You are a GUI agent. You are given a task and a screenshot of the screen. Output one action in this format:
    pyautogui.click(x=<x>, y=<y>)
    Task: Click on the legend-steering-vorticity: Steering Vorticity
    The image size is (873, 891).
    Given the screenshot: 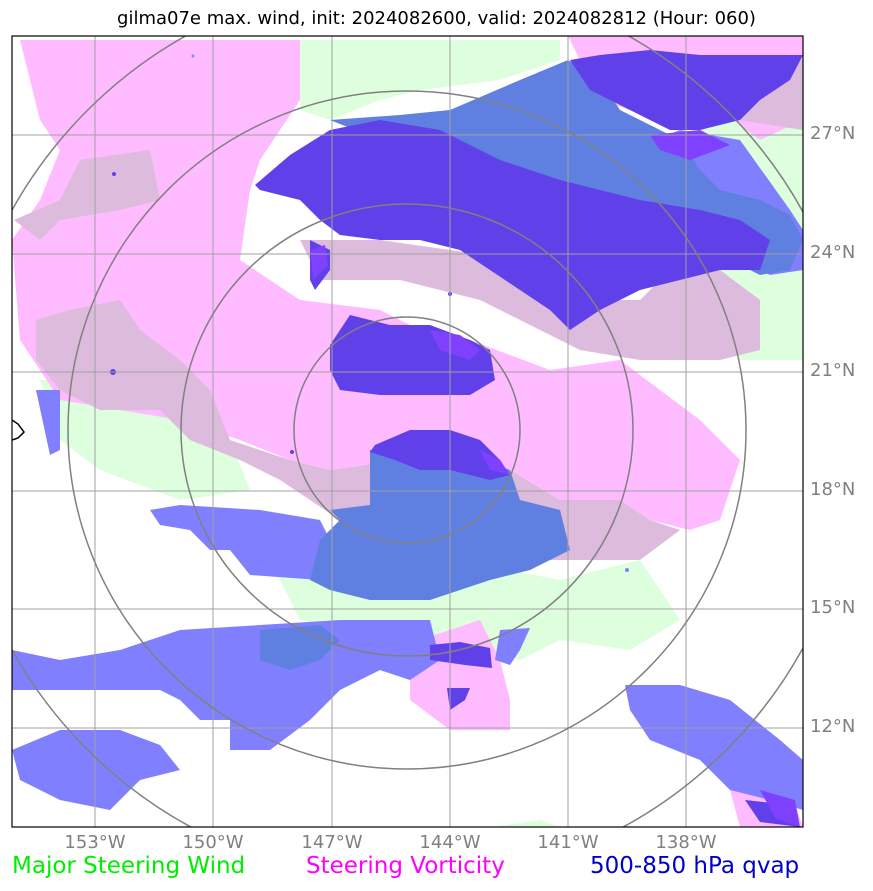 What is the action you would take?
    pyautogui.click(x=405, y=866)
    